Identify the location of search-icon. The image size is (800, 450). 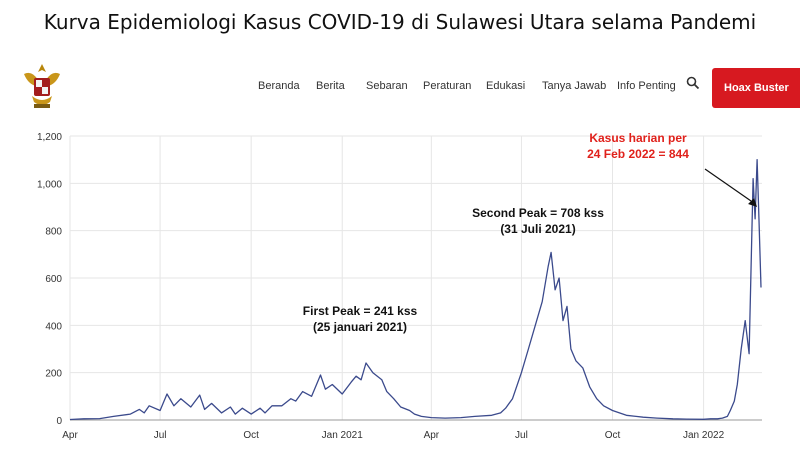
(693, 83).